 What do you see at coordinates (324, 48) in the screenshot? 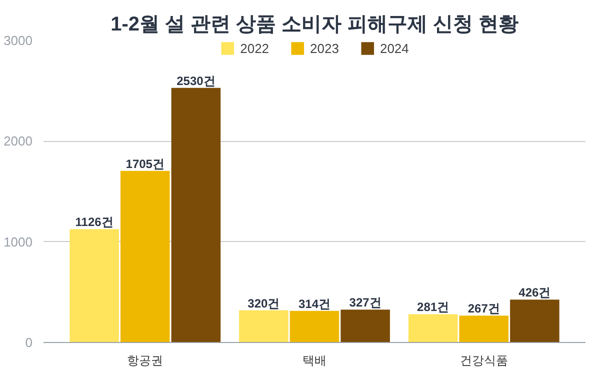
I see `legend-label: 2023` at bounding box center [324, 48].